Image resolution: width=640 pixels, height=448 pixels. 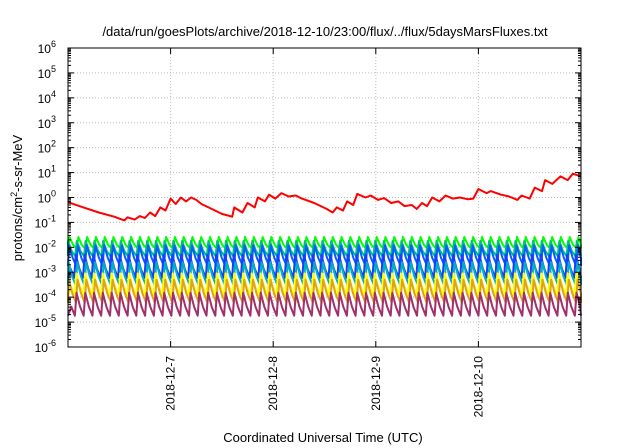 I want to click on y-tick-label-exponent: 3, so click(x=53, y=119).